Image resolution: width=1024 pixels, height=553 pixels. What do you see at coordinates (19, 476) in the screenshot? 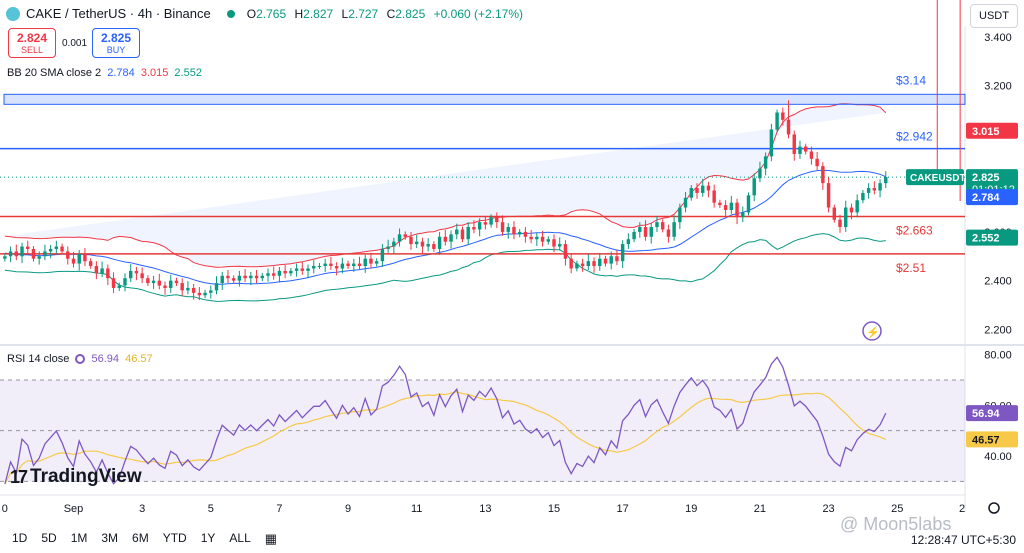
I see `tradingview-logo-icon: 17` at bounding box center [19, 476].